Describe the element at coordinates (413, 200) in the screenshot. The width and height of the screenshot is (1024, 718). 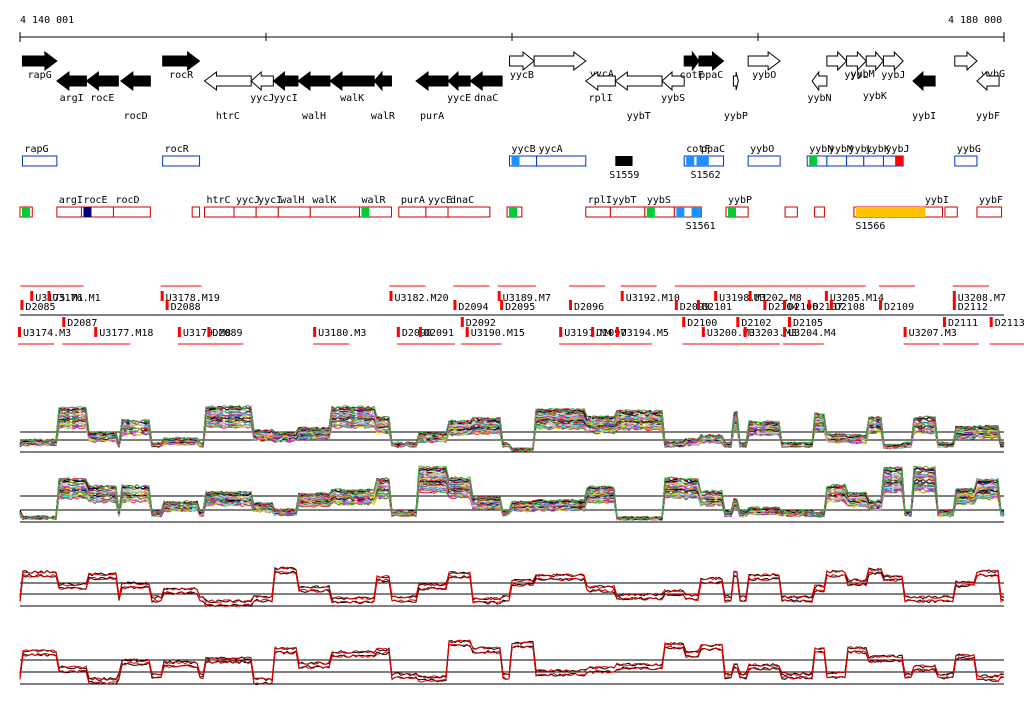
I see `operon-label: purA` at that location.